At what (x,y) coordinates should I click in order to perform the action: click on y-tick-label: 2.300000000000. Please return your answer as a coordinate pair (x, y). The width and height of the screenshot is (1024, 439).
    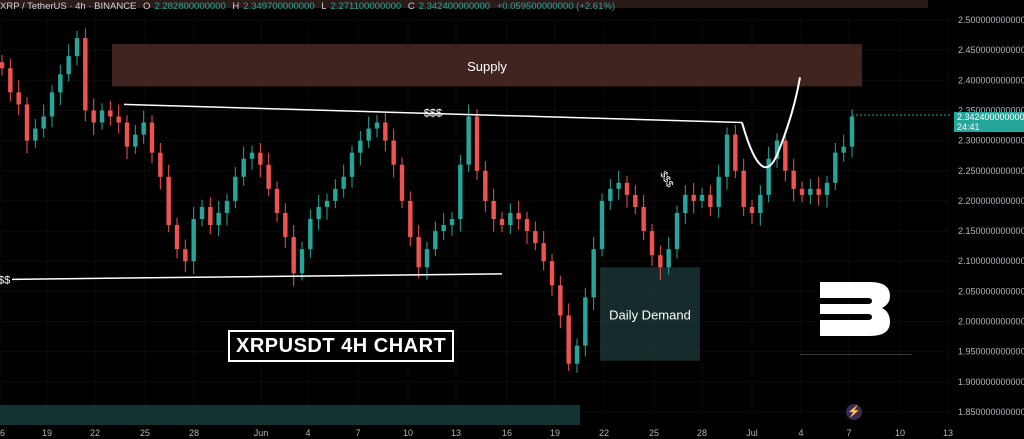
    Looking at the image, I should click on (991, 141).